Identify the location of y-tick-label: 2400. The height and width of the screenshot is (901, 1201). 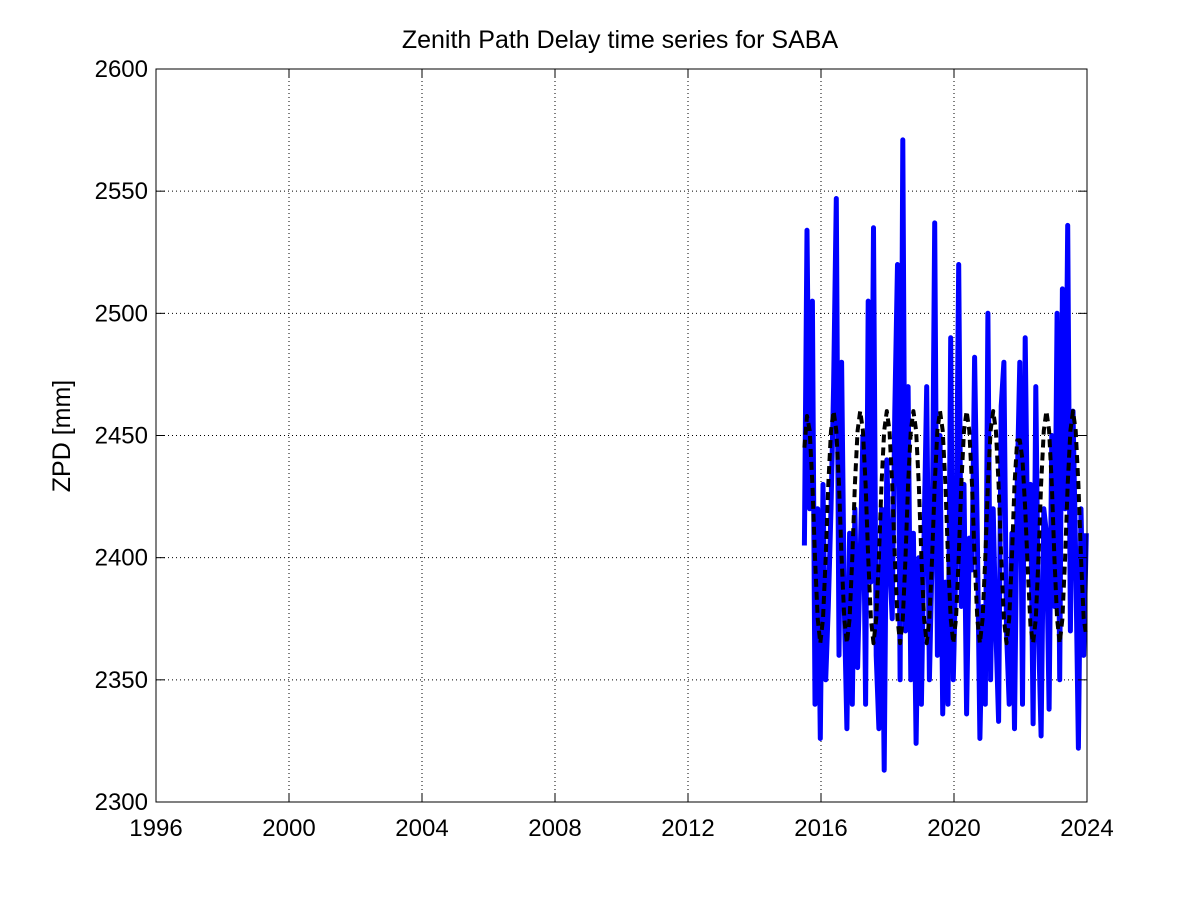
(121, 558).